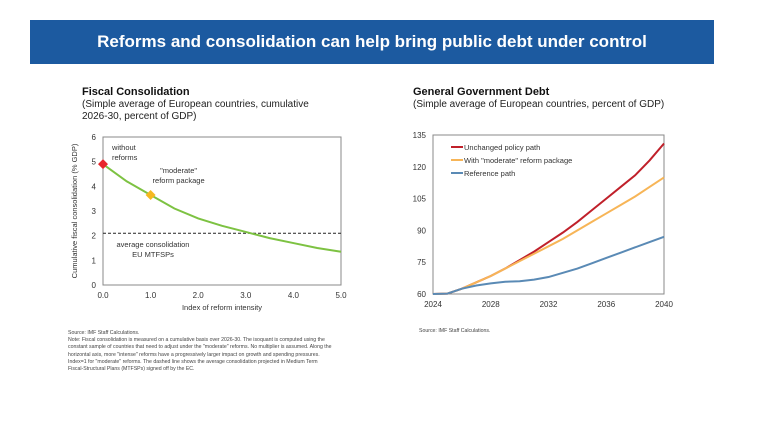 This screenshot has height=421, width=775. What do you see at coordinates (489, 173) in the screenshot?
I see `legend-label: Reference path` at bounding box center [489, 173].